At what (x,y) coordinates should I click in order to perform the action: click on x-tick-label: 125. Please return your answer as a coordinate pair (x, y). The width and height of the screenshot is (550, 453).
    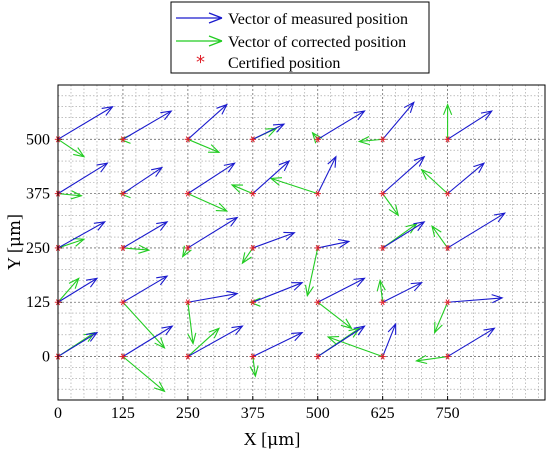
    Looking at the image, I should click on (123, 413).